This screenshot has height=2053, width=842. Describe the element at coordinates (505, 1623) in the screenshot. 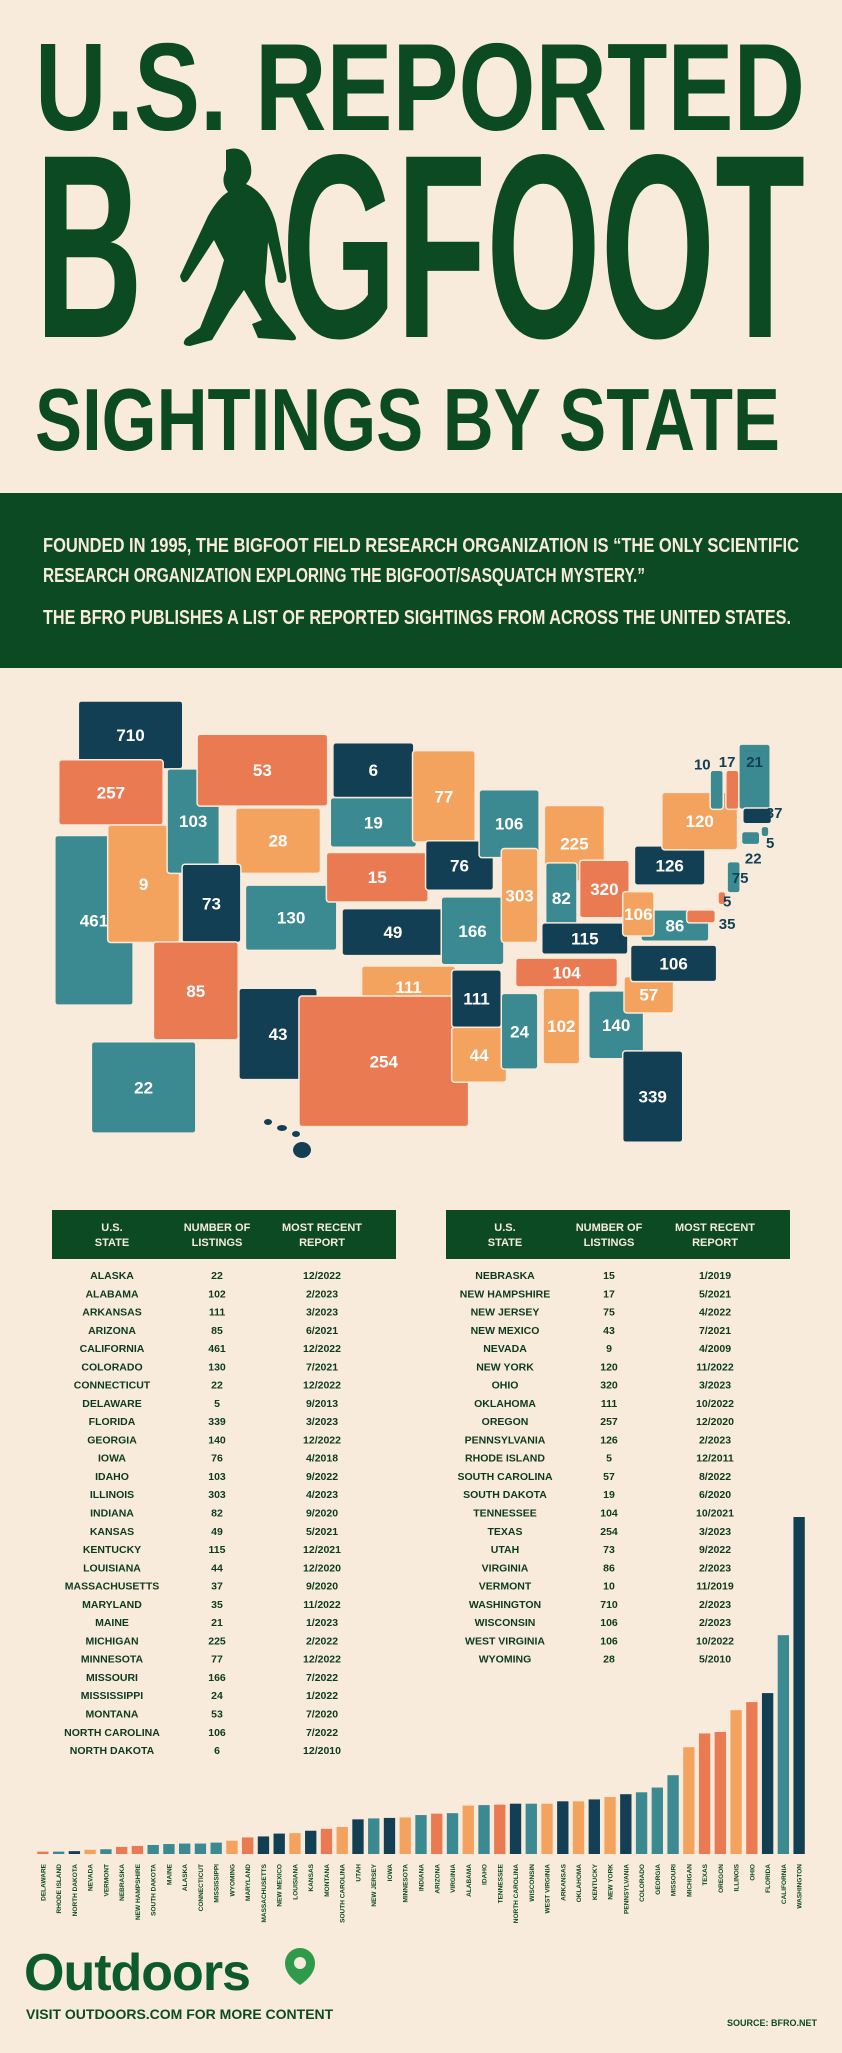

I see `table-cell: WISCONSIN` at that location.